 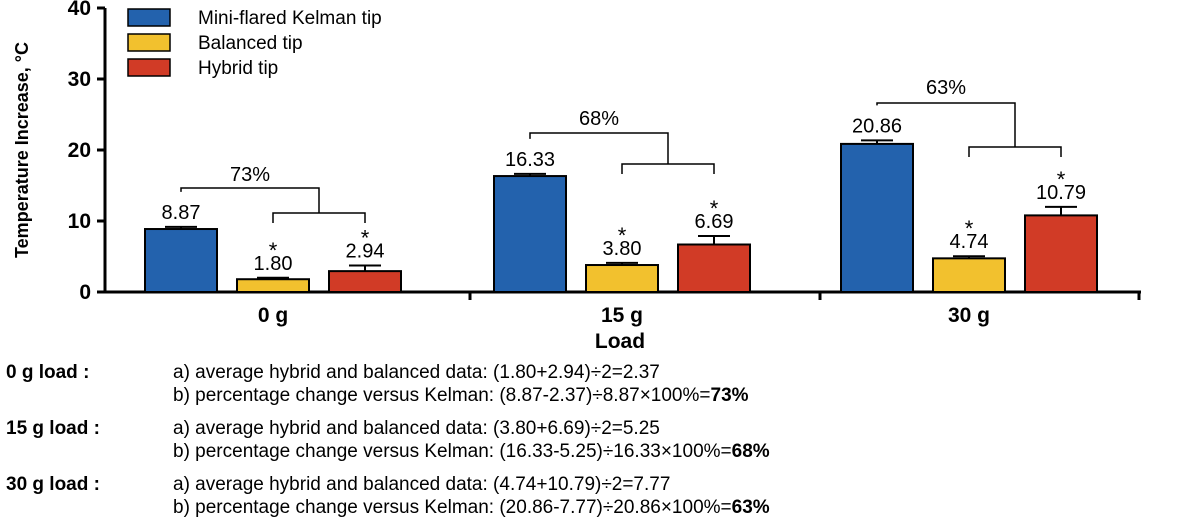 What do you see at coordinates (250, 43) in the screenshot?
I see `legend-label: Balanced tip` at bounding box center [250, 43].